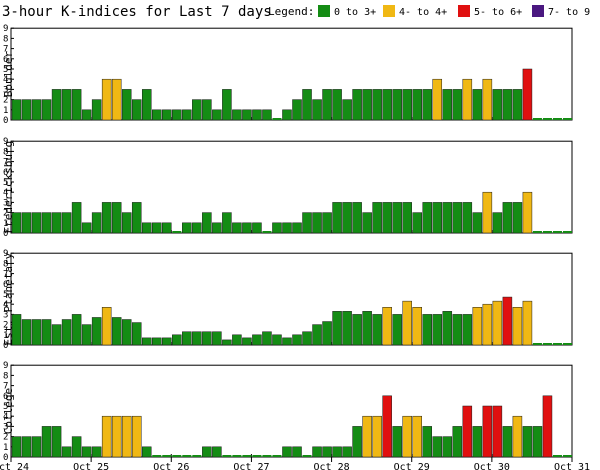  What do you see at coordinates (5, 407) in the screenshot?
I see `y-tick-label: 5` at bounding box center [5, 407].